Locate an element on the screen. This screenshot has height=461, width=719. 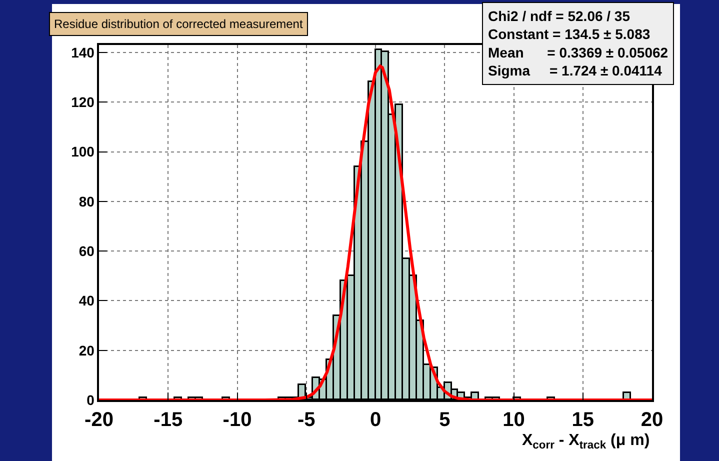
y-tick-label: 80 is located at coordinates (86, 201).